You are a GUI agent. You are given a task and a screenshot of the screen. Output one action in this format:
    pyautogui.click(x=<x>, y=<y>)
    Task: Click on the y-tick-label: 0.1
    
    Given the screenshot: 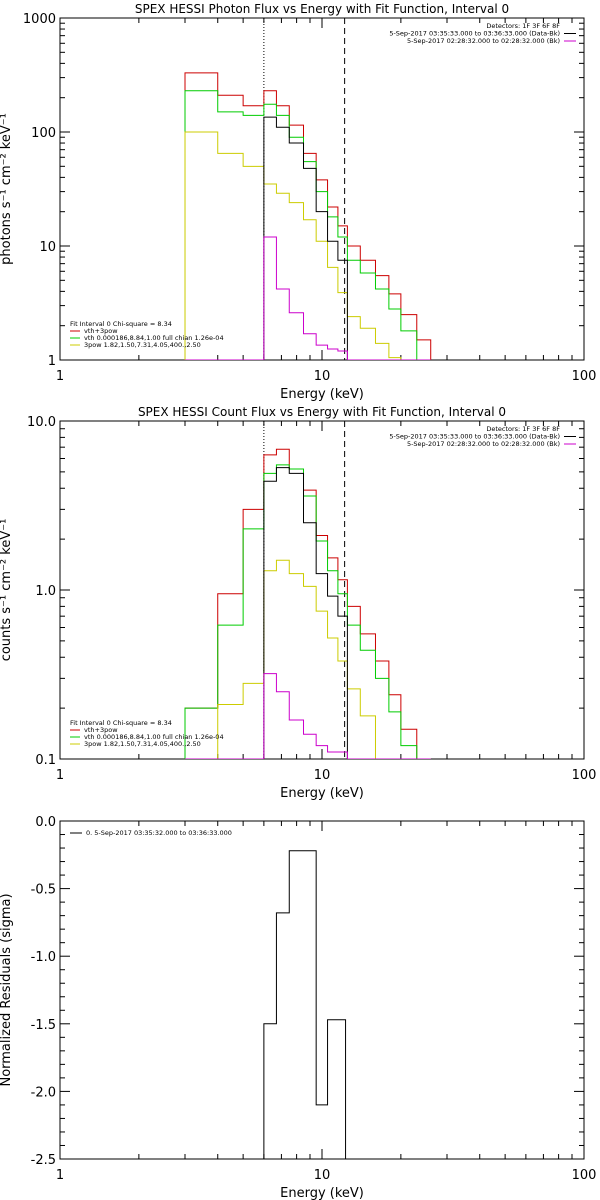 What is the action you would take?
    pyautogui.click(x=45, y=760)
    